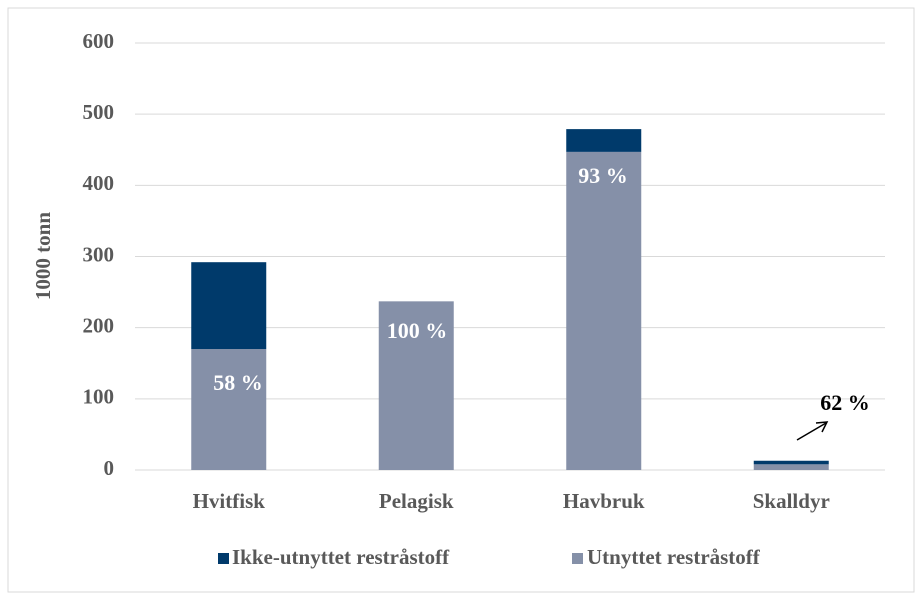 The height and width of the screenshot is (596, 923). I want to click on y-tick-label: 600, so click(99, 41).